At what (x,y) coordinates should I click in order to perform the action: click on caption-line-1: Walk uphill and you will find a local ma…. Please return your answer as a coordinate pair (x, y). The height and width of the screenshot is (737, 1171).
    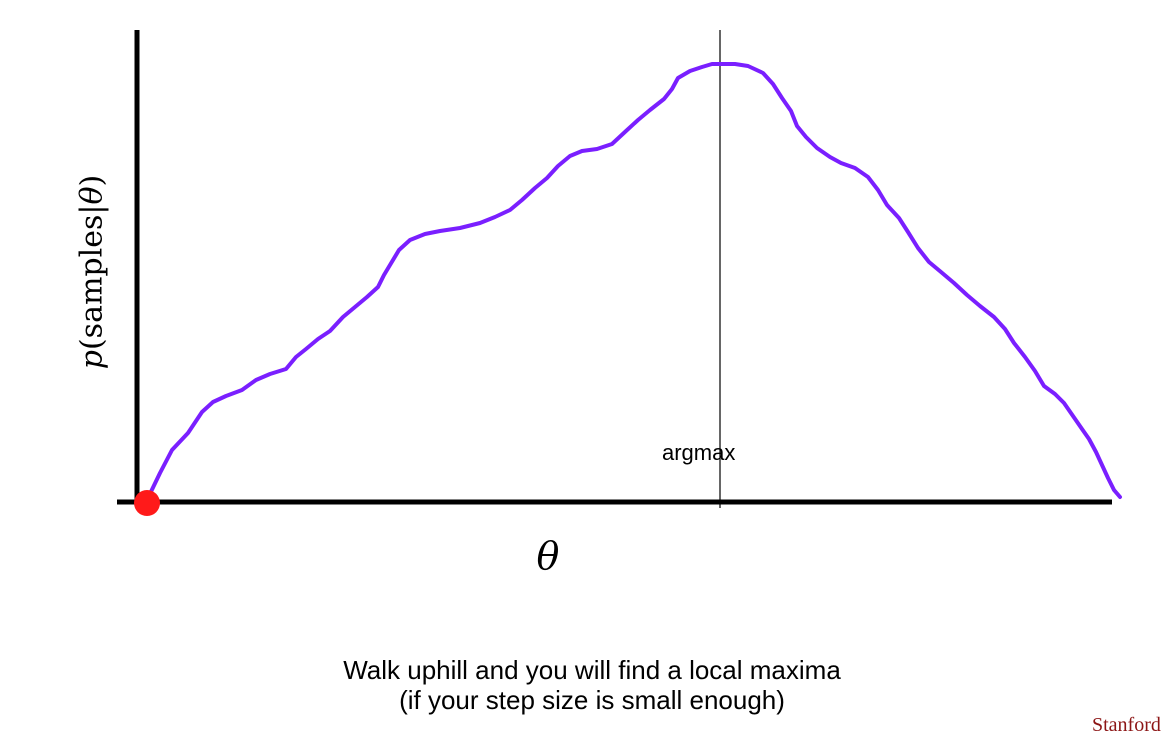
    Looking at the image, I should click on (592, 670).